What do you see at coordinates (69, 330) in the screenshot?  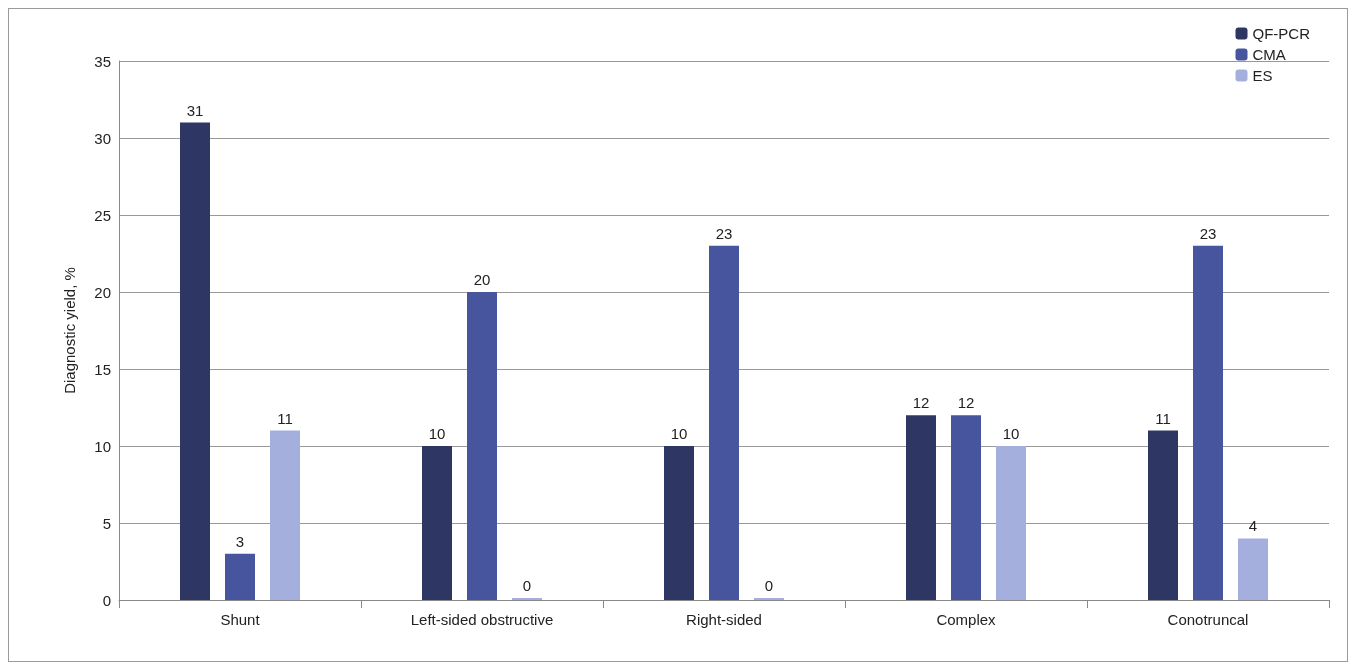 I see `y-axis-title: Diagnostic yield, %` at bounding box center [69, 330].